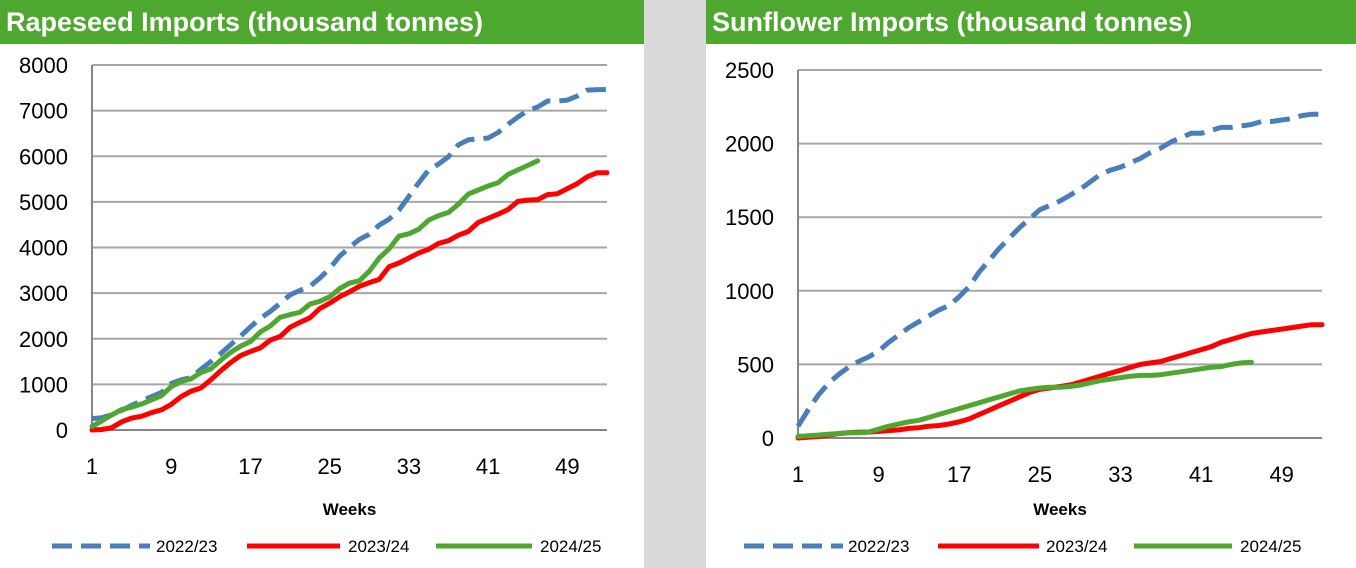  I want to click on y-tick-label: 4000, so click(43, 248).